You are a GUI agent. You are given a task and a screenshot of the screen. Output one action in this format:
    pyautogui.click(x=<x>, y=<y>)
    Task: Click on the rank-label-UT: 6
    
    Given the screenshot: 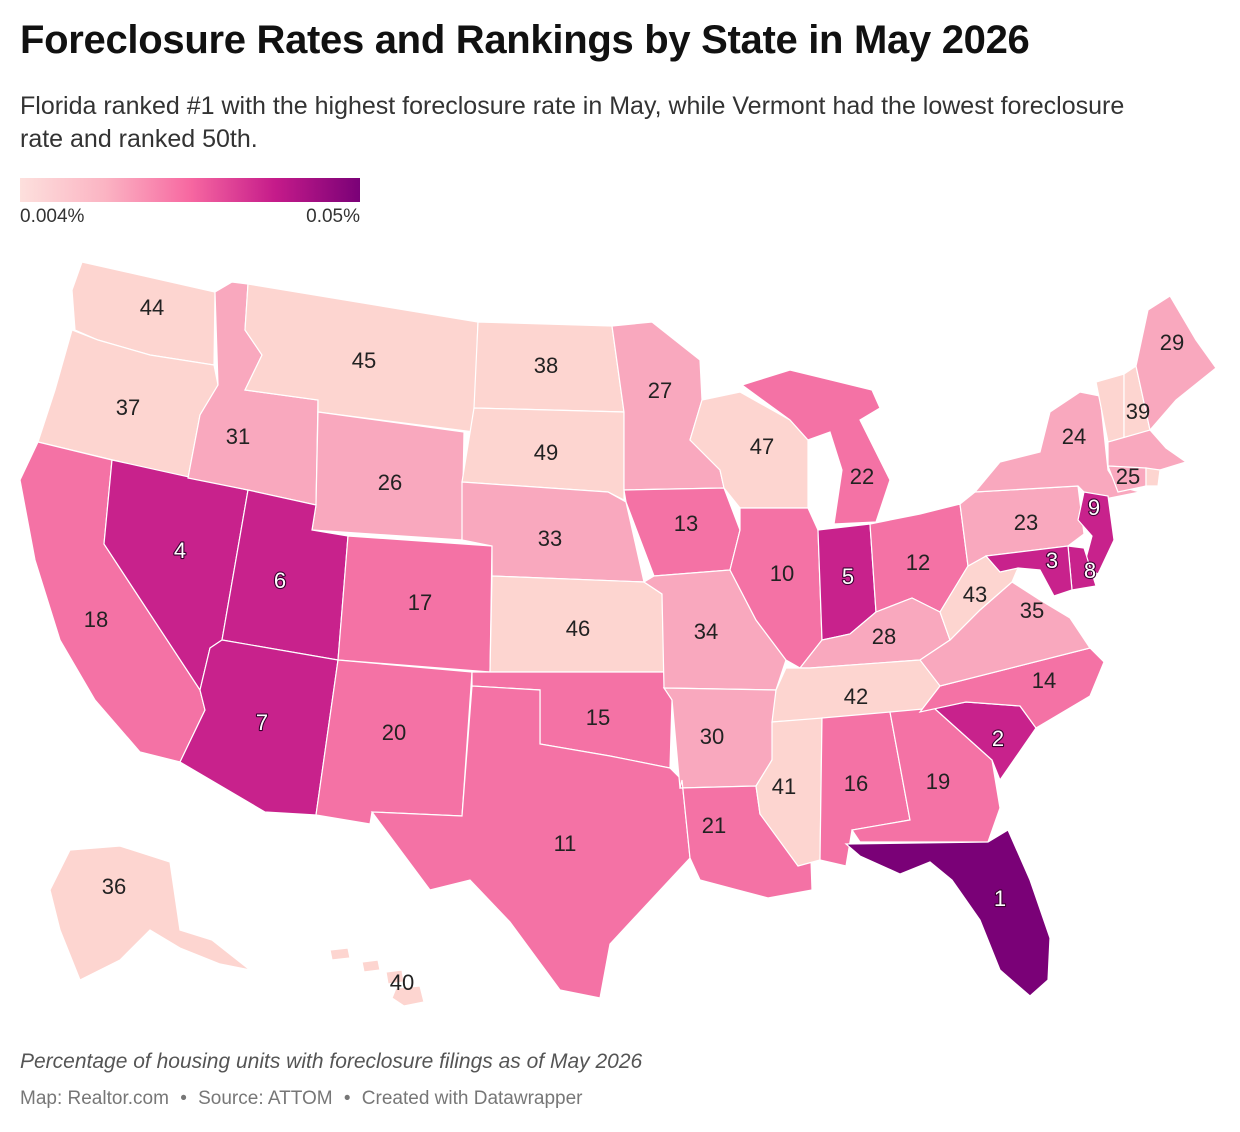 What is the action you would take?
    pyautogui.click(x=280, y=580)
    